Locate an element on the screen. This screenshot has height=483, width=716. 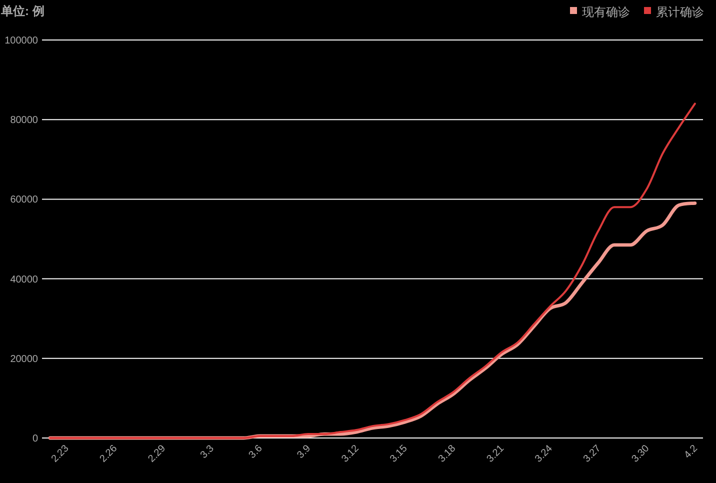
ytick: 40000 is located at coordinates (24, 280).